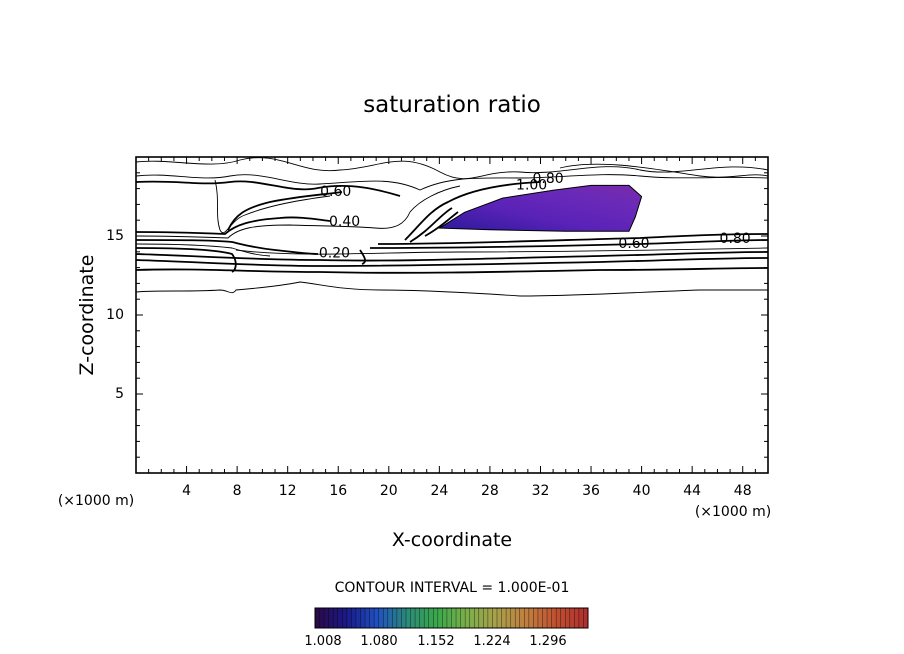 Image resolution: width=904 pixels, height=654 pixels. What do you see at coordinates (439, 491) in the screenshot?
I see `x-tick-label: 24` at bounding box center [439, 491].